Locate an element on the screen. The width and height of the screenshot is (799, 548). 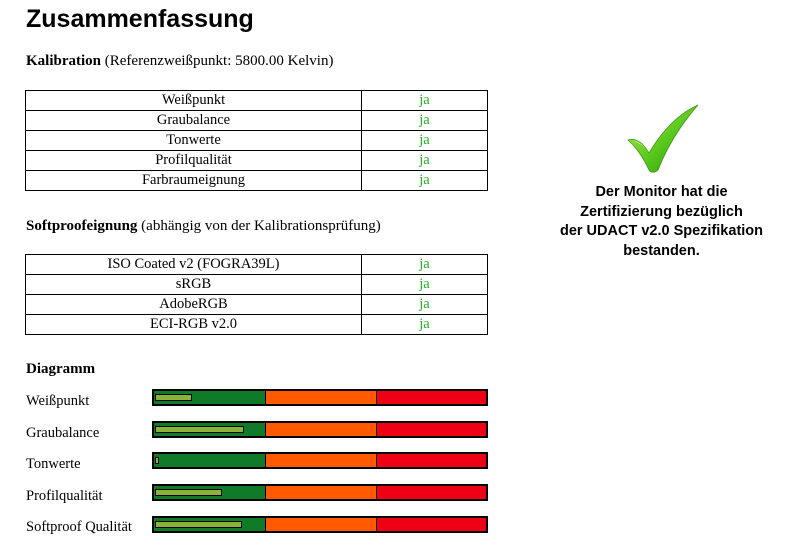
row-label: ECI-RGB v2.0 is located at coordinates (193, 324).